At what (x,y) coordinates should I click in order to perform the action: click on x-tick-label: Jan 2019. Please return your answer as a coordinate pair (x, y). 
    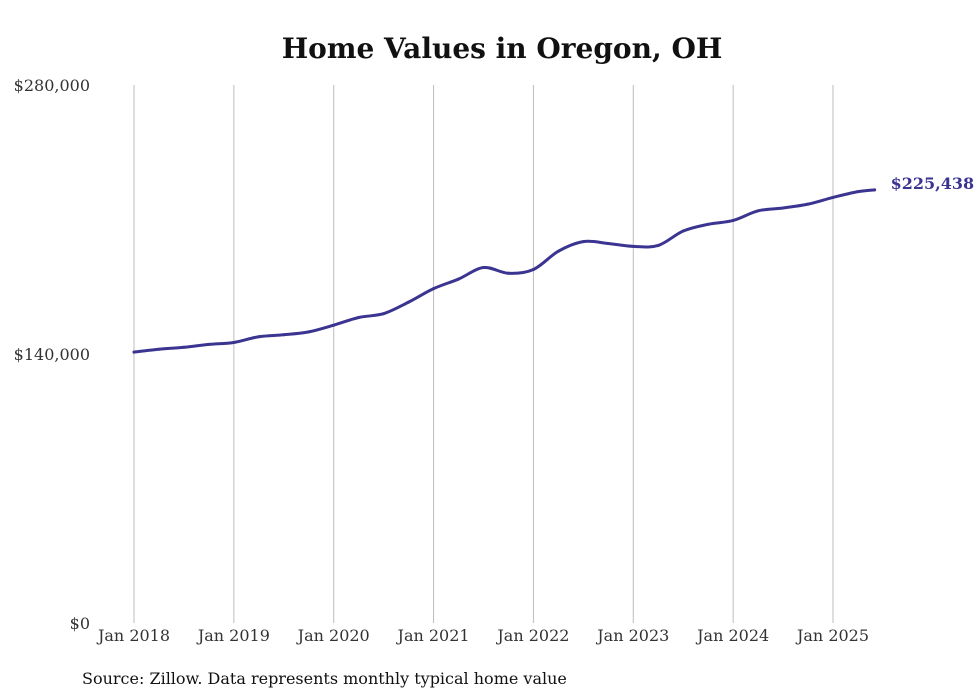
    Looking at the image, I should click on (233, 635).